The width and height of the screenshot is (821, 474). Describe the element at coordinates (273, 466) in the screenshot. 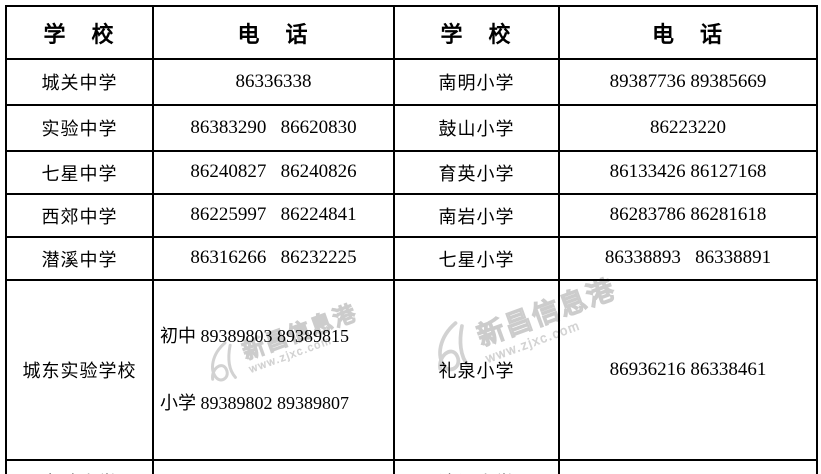

I see `phone-number-cell: 86389956 86049999` at that location.